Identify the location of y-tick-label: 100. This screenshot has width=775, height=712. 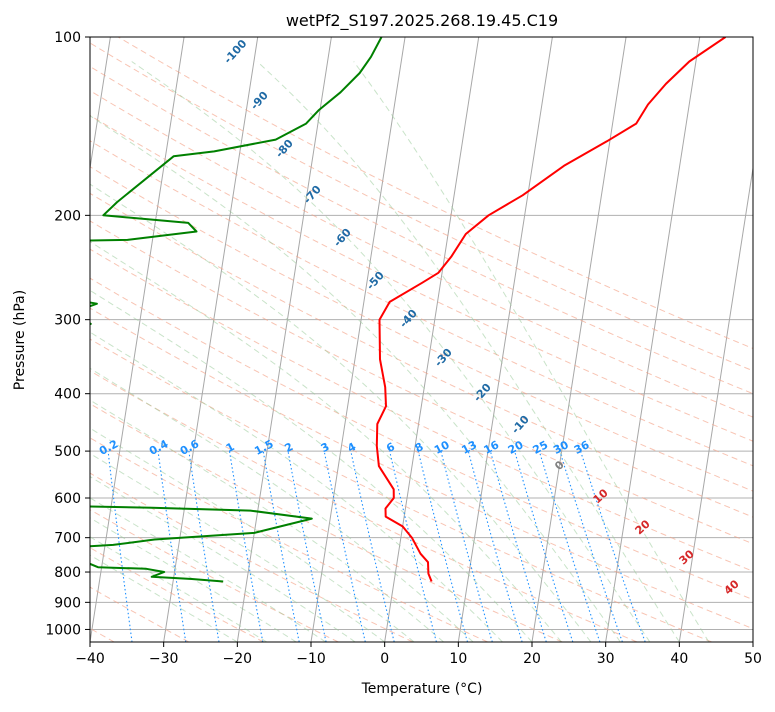
(67, 38).